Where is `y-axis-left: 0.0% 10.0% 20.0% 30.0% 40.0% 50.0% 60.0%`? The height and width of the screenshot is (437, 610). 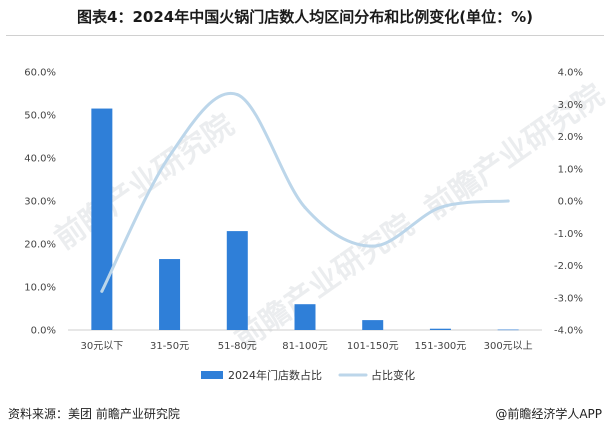
y-axis-left: 0.0% 10.0% 20.0% 30.0% 40.0% 50.0% 60.0% is located at coordinates (40, 202).